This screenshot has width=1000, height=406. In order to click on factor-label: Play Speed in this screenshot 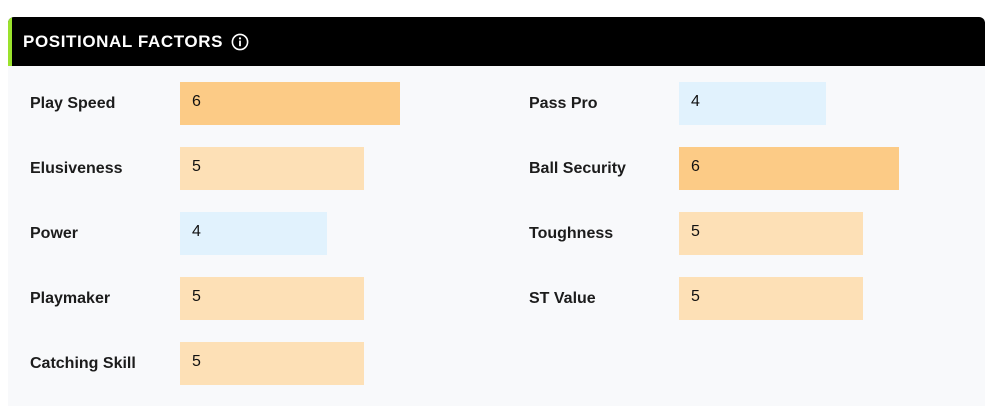, I will do `click(73, 103)`.